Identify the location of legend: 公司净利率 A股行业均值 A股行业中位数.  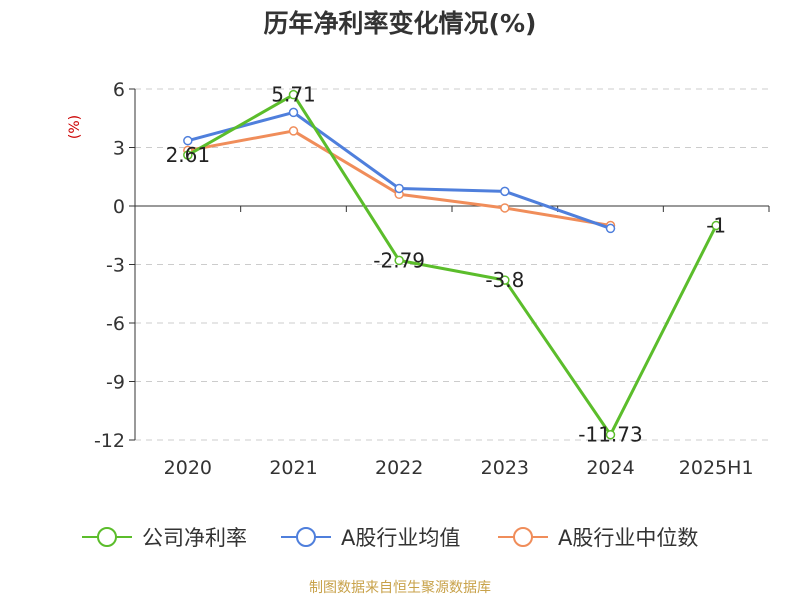
(390, 538).